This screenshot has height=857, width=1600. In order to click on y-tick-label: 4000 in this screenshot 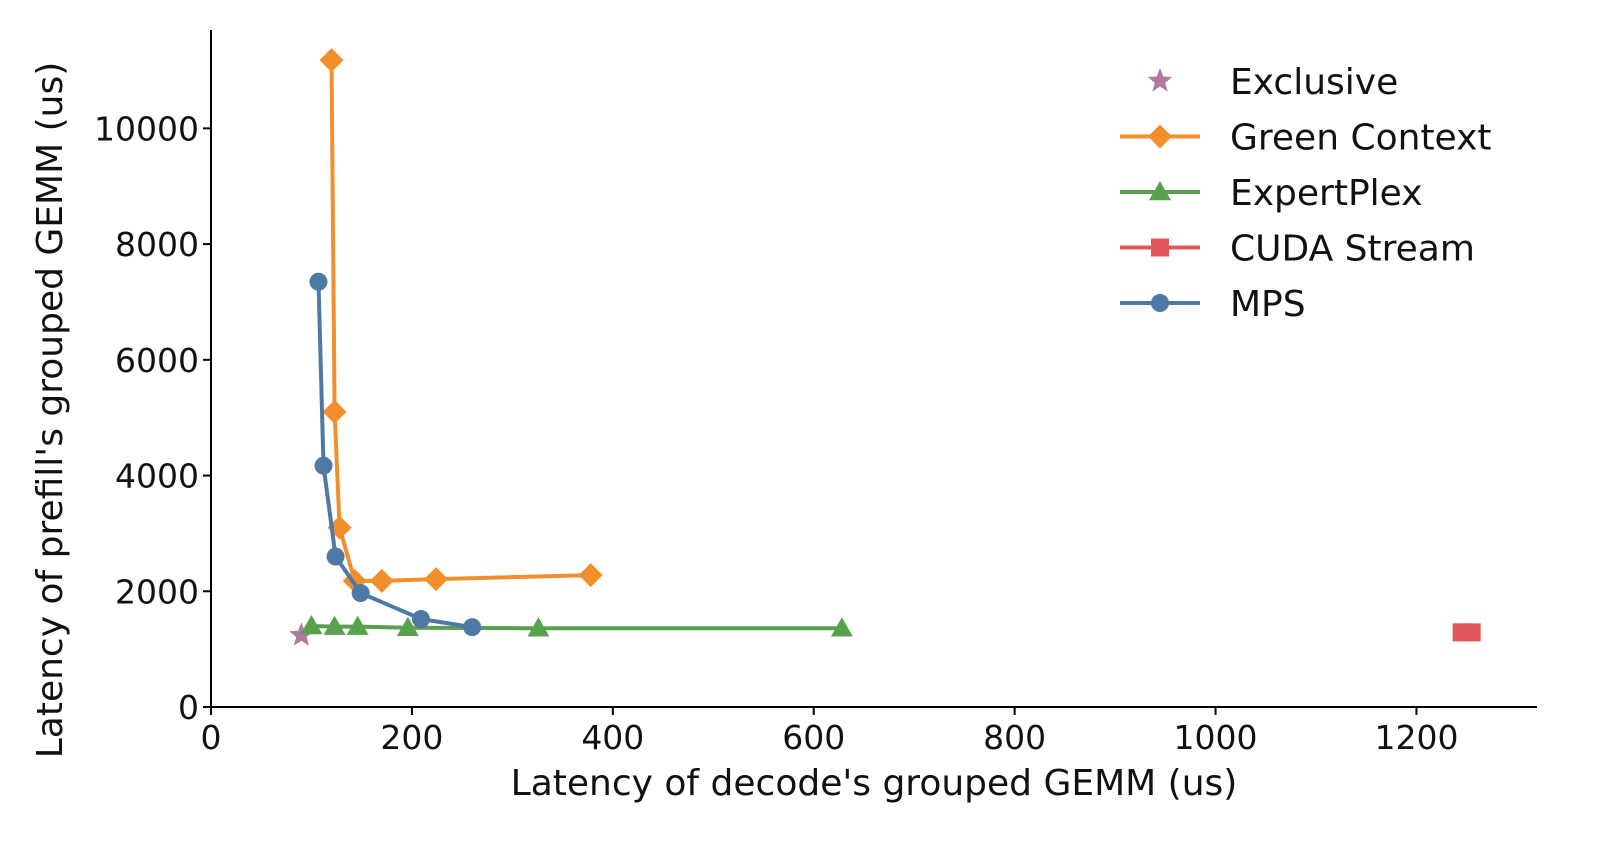, I will do `click(157, 476)`.